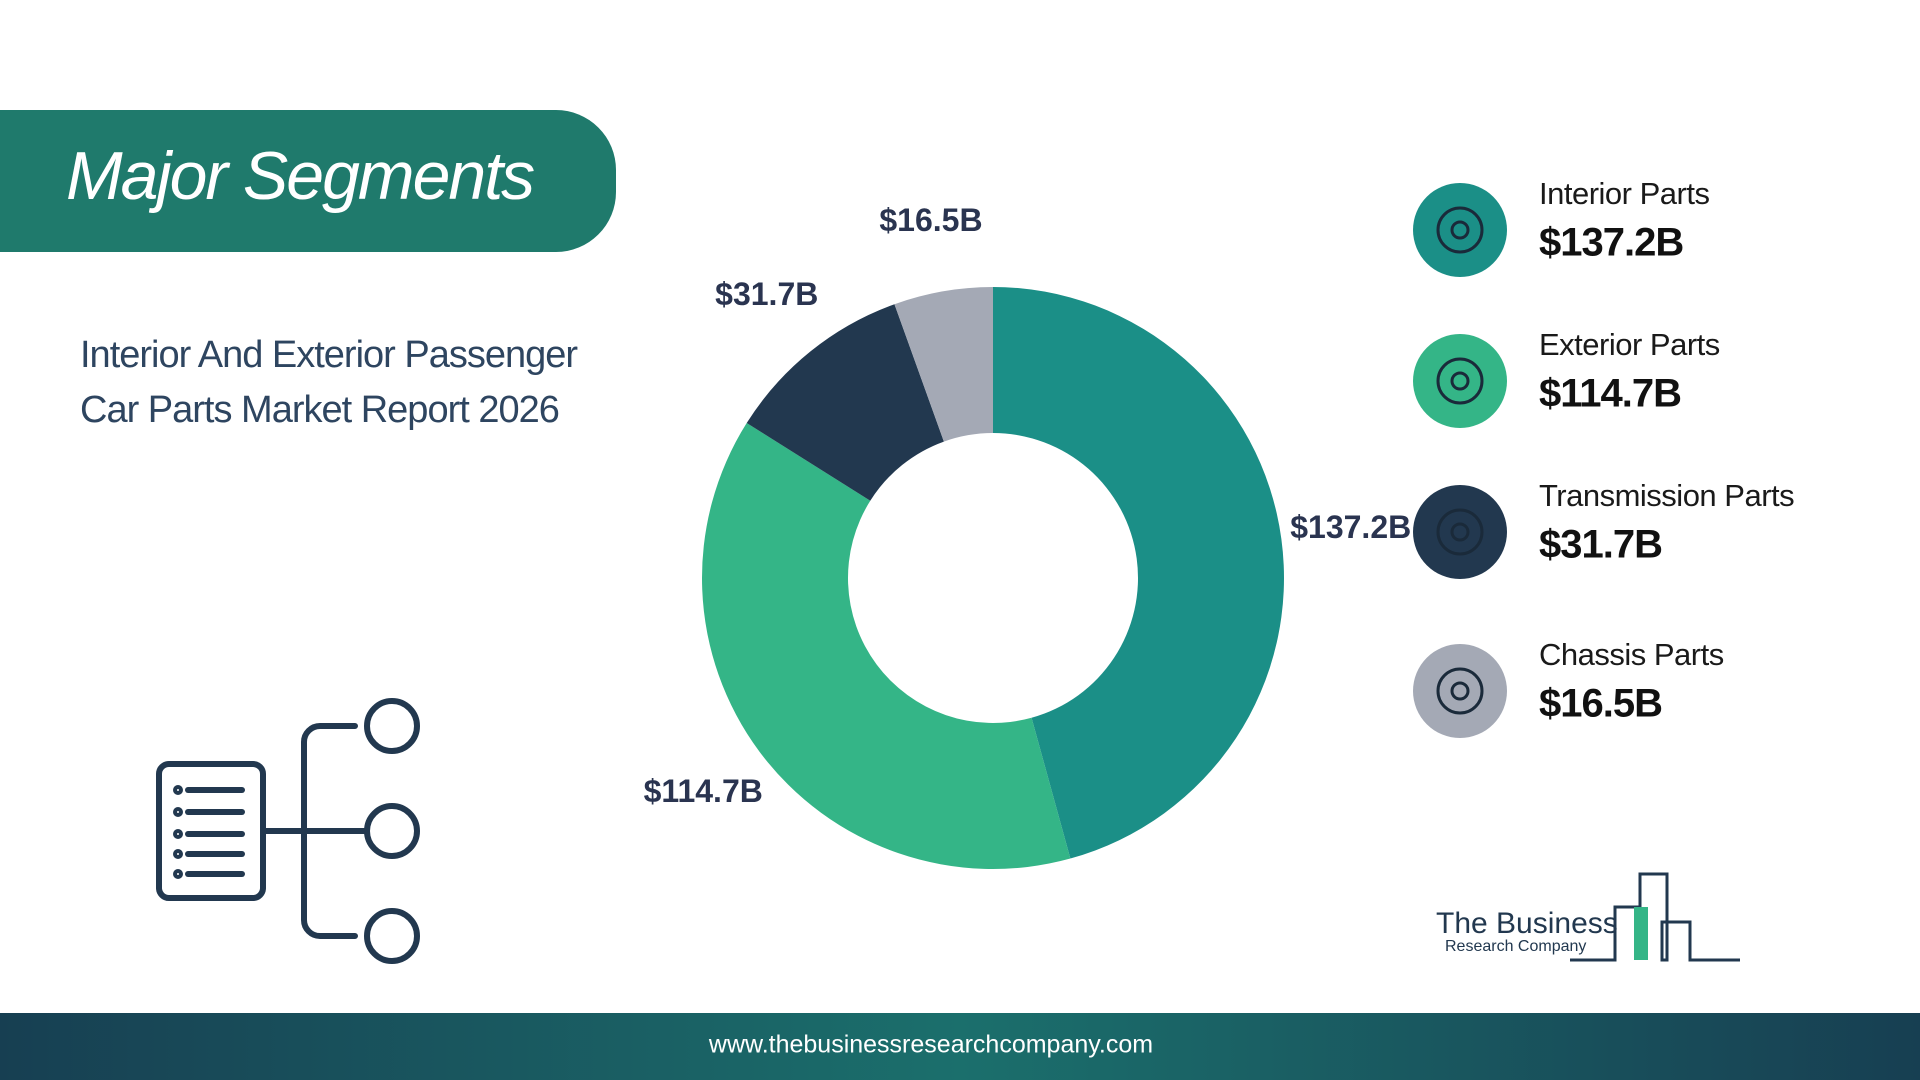  What do you see at coordinates (1655, 917) in the screenshot?
I see `logo-mark` at bounding box center [1655, 917].